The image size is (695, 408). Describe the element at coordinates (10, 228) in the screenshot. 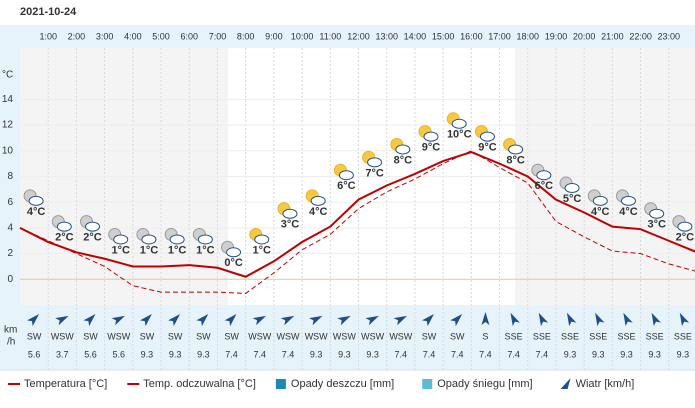

I see `y-tick-label: 4` at that location.